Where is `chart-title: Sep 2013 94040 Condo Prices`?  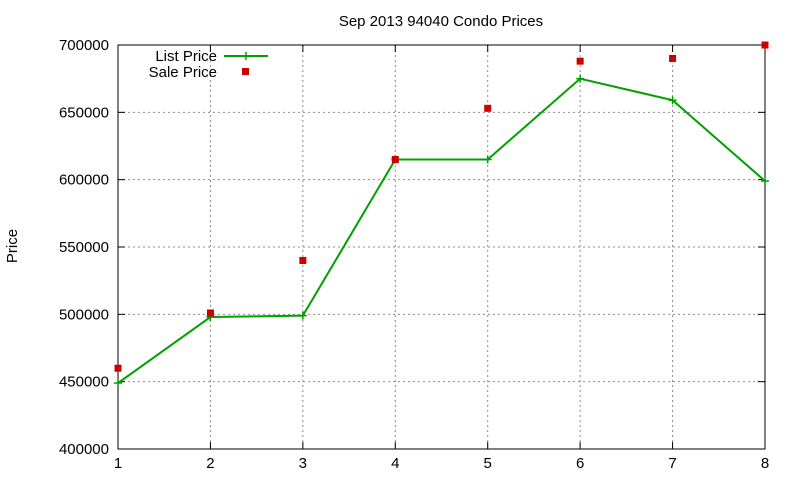 chart-title: Sep 2013 94040 Condo Prices is located at coordinates (441, 21).